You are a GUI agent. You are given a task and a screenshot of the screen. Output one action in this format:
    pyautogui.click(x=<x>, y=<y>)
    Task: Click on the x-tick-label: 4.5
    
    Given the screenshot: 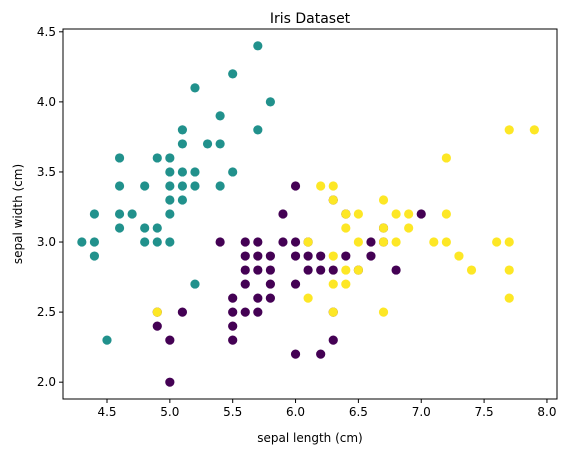 What is the action you would take?
    pyautogui.click(x=106, y=412)
    